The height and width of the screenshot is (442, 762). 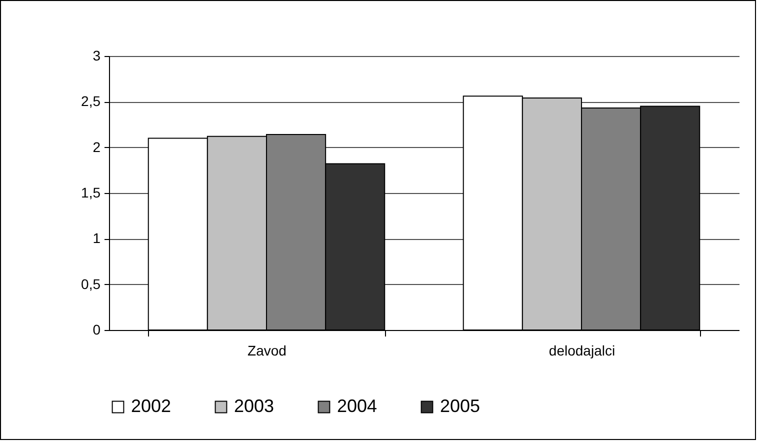 What do you see at coordinates (267, 350) in the screenshot?
I see `x-tick-label: Zavod` at bounding box center [267, 350].